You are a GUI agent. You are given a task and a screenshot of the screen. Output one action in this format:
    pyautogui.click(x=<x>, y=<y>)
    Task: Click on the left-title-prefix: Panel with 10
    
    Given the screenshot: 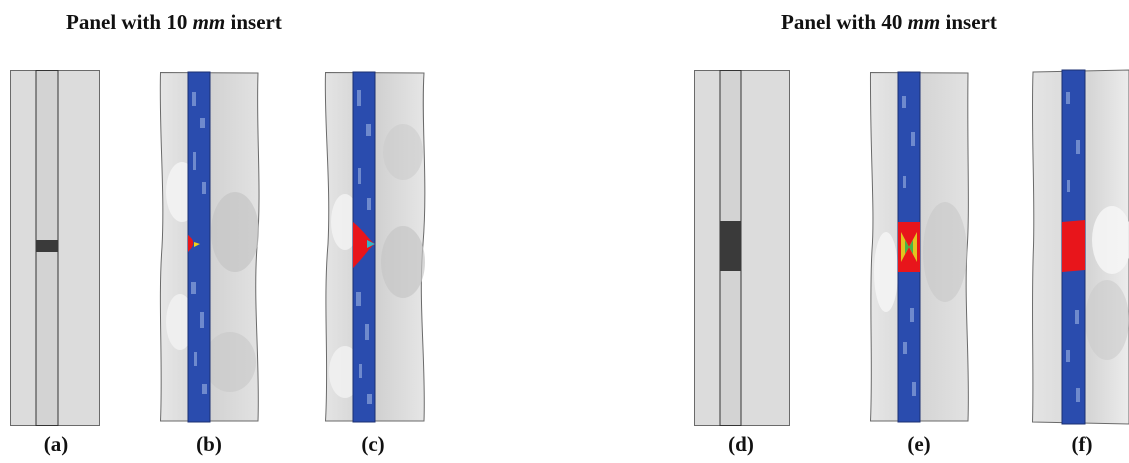 What is the action you would take?
    pyautogui.click(x=129, y=22)
    